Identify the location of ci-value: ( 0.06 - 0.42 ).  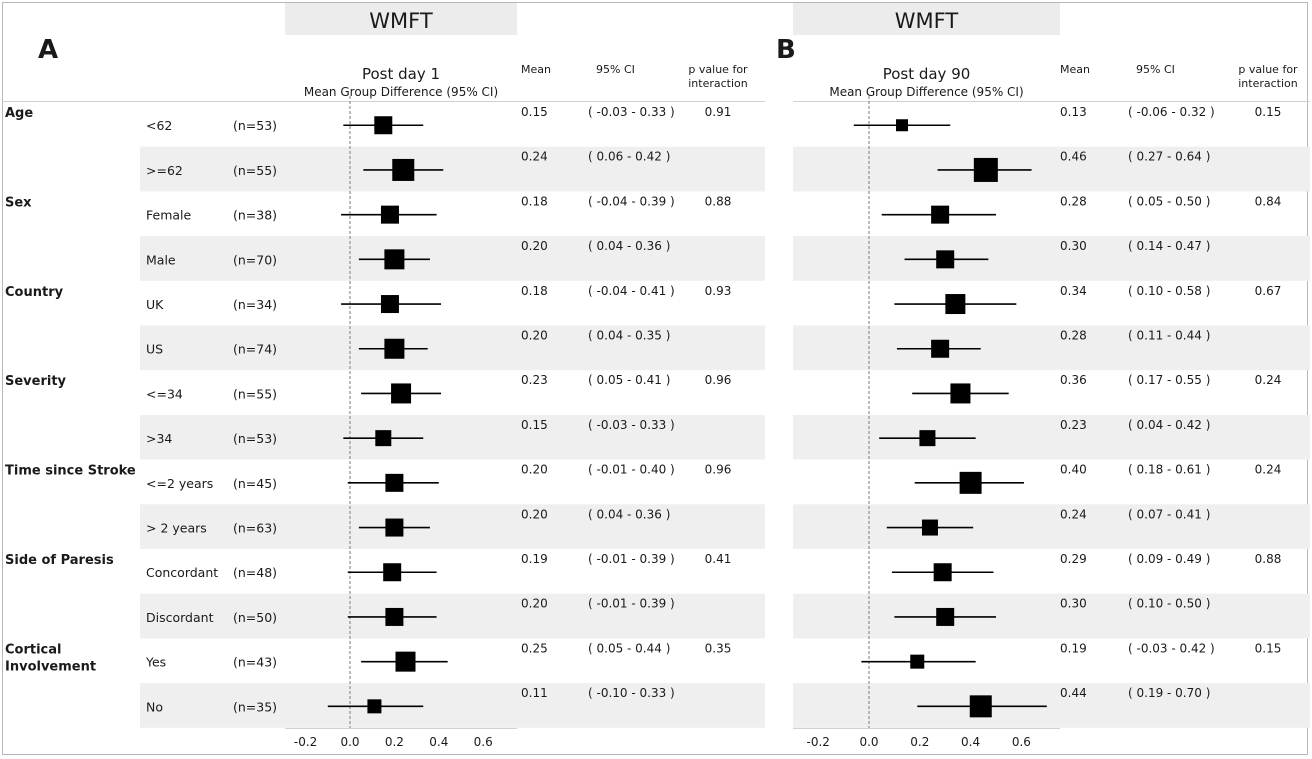
(629, 157).